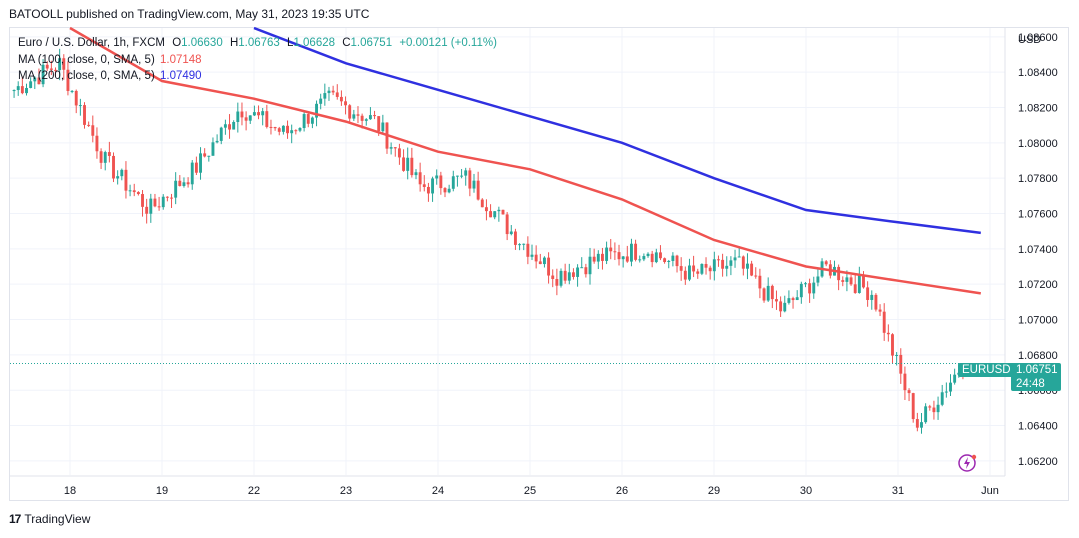  What do you see at coordinates (507, 486) in the screenshot?
I see `time-axis: 18 19 22 23 24 25 26 29 30 31 Jun` at bounding box center [507, 486].